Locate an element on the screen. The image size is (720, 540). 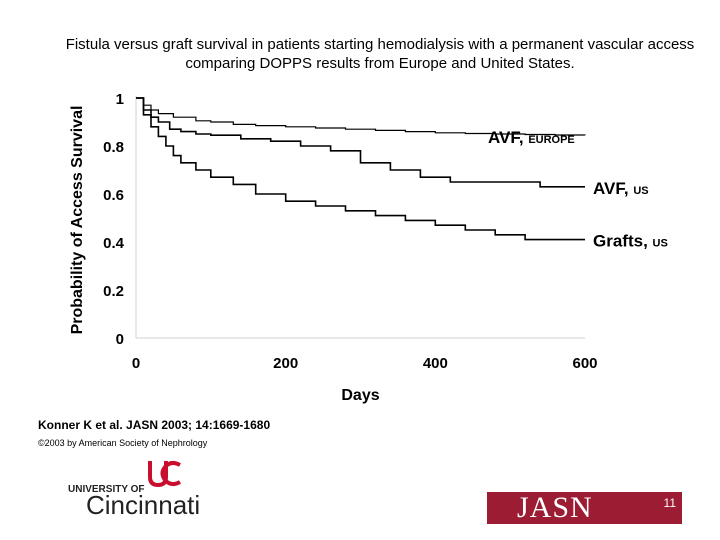
series-label-region: EUROPE is located at coordinates (551, 140).